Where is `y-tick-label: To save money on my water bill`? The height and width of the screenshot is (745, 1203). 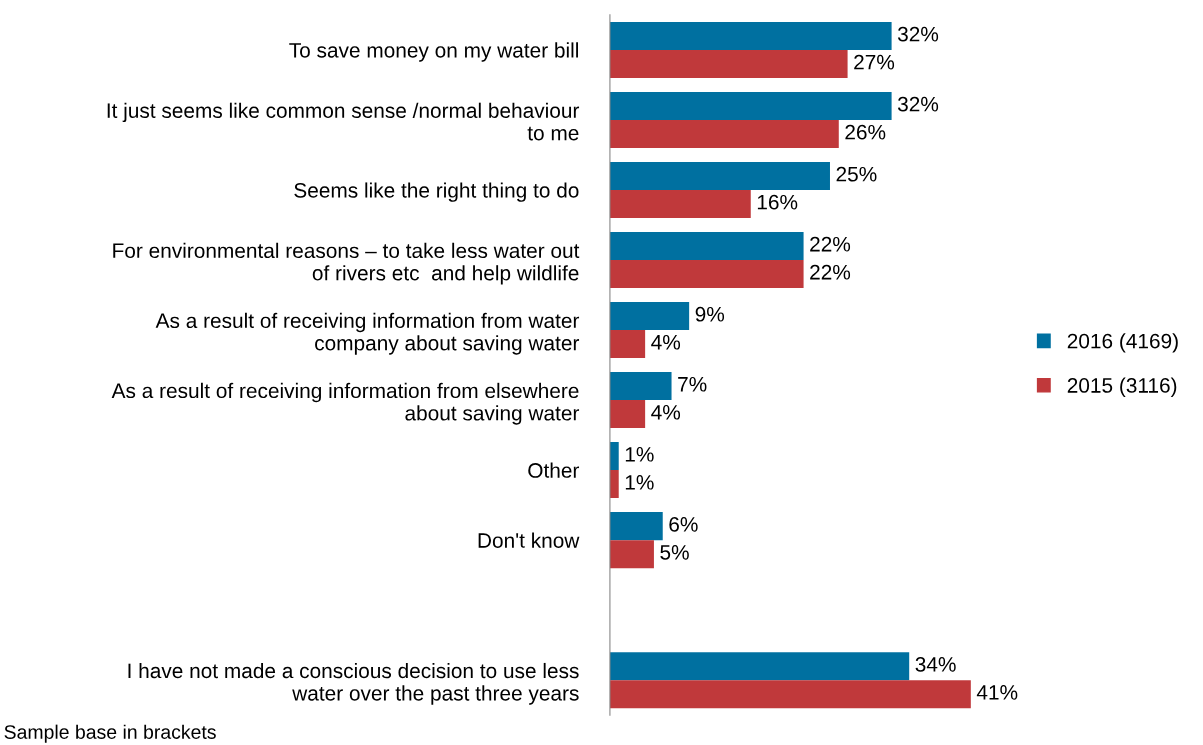 y-tick-label: To save money on my water bill is located at coordinates (433, 52).